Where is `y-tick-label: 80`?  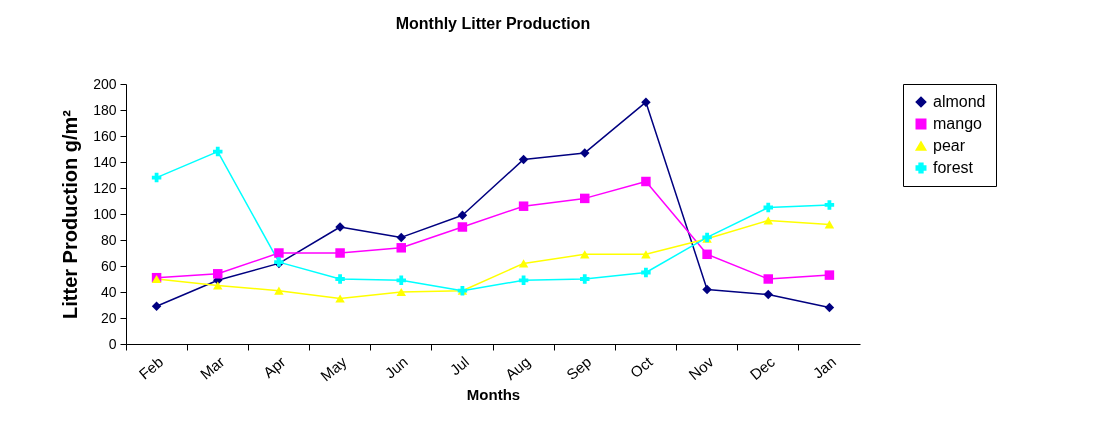
y-tick-label: 80 is located at coordinates (108, 239).